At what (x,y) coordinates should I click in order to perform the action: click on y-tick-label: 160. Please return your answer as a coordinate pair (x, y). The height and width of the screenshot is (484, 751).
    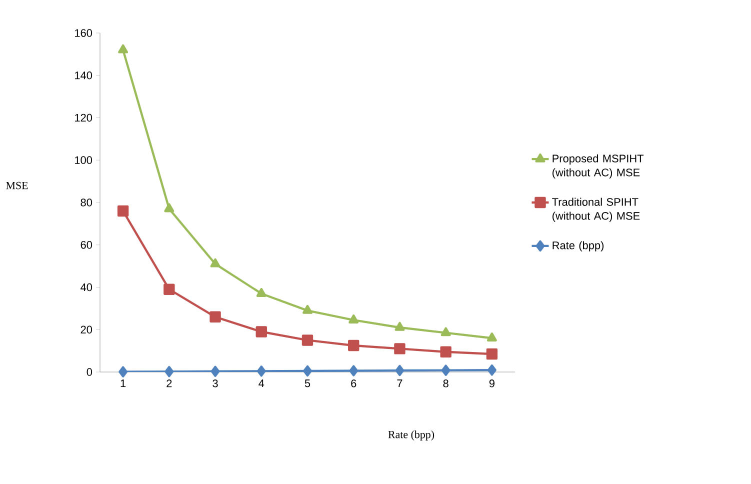
    Looking at the image, I should click on (83, 33).